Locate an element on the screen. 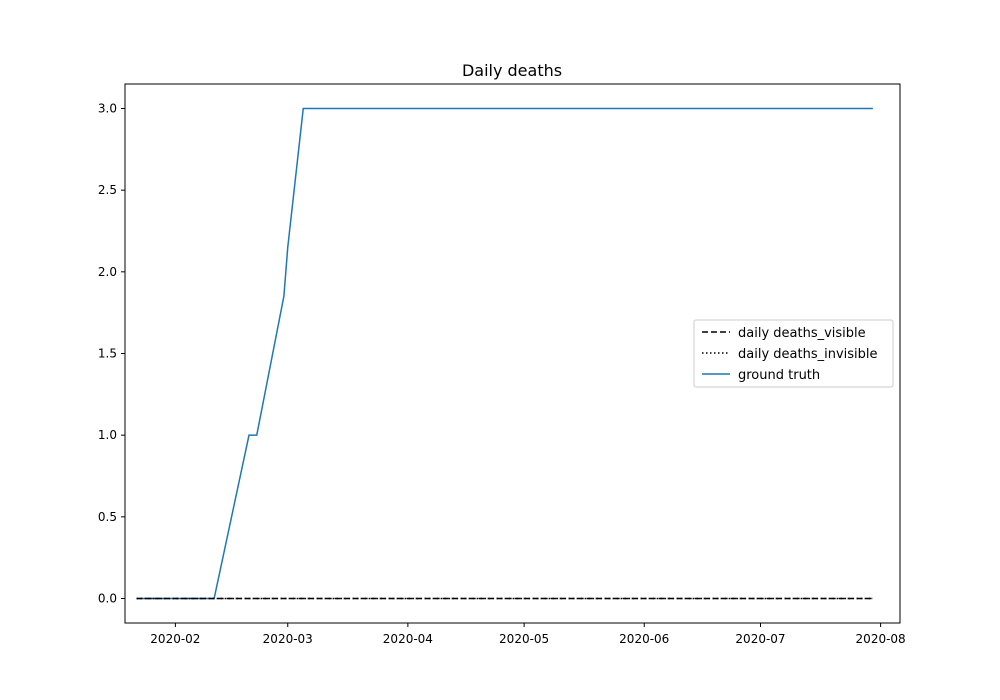 This screenshot has height=700, width=1000. y-axis: 0.0 0.5 1.0 1.5 2.0 2.5 3.0 is located at coordinates (111, 354).